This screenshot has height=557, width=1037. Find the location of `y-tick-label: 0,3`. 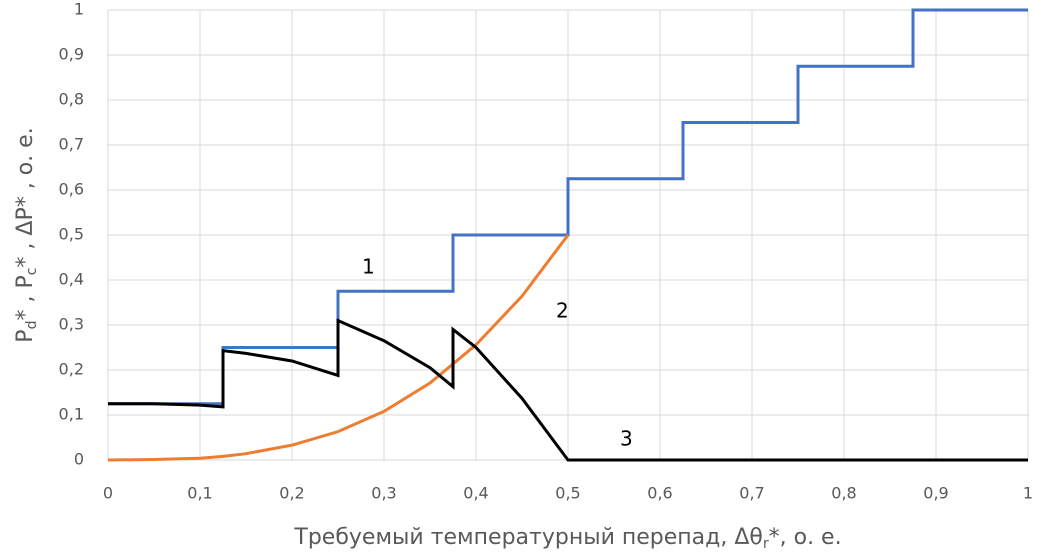

y-tick-label: 0,3 is located at coordinates (71, 324).